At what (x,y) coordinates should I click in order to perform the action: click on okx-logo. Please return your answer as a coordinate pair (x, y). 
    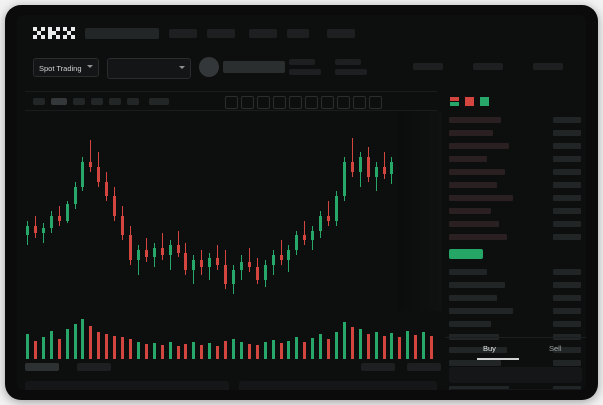
    Looking at the image, I should click on (54, 33).